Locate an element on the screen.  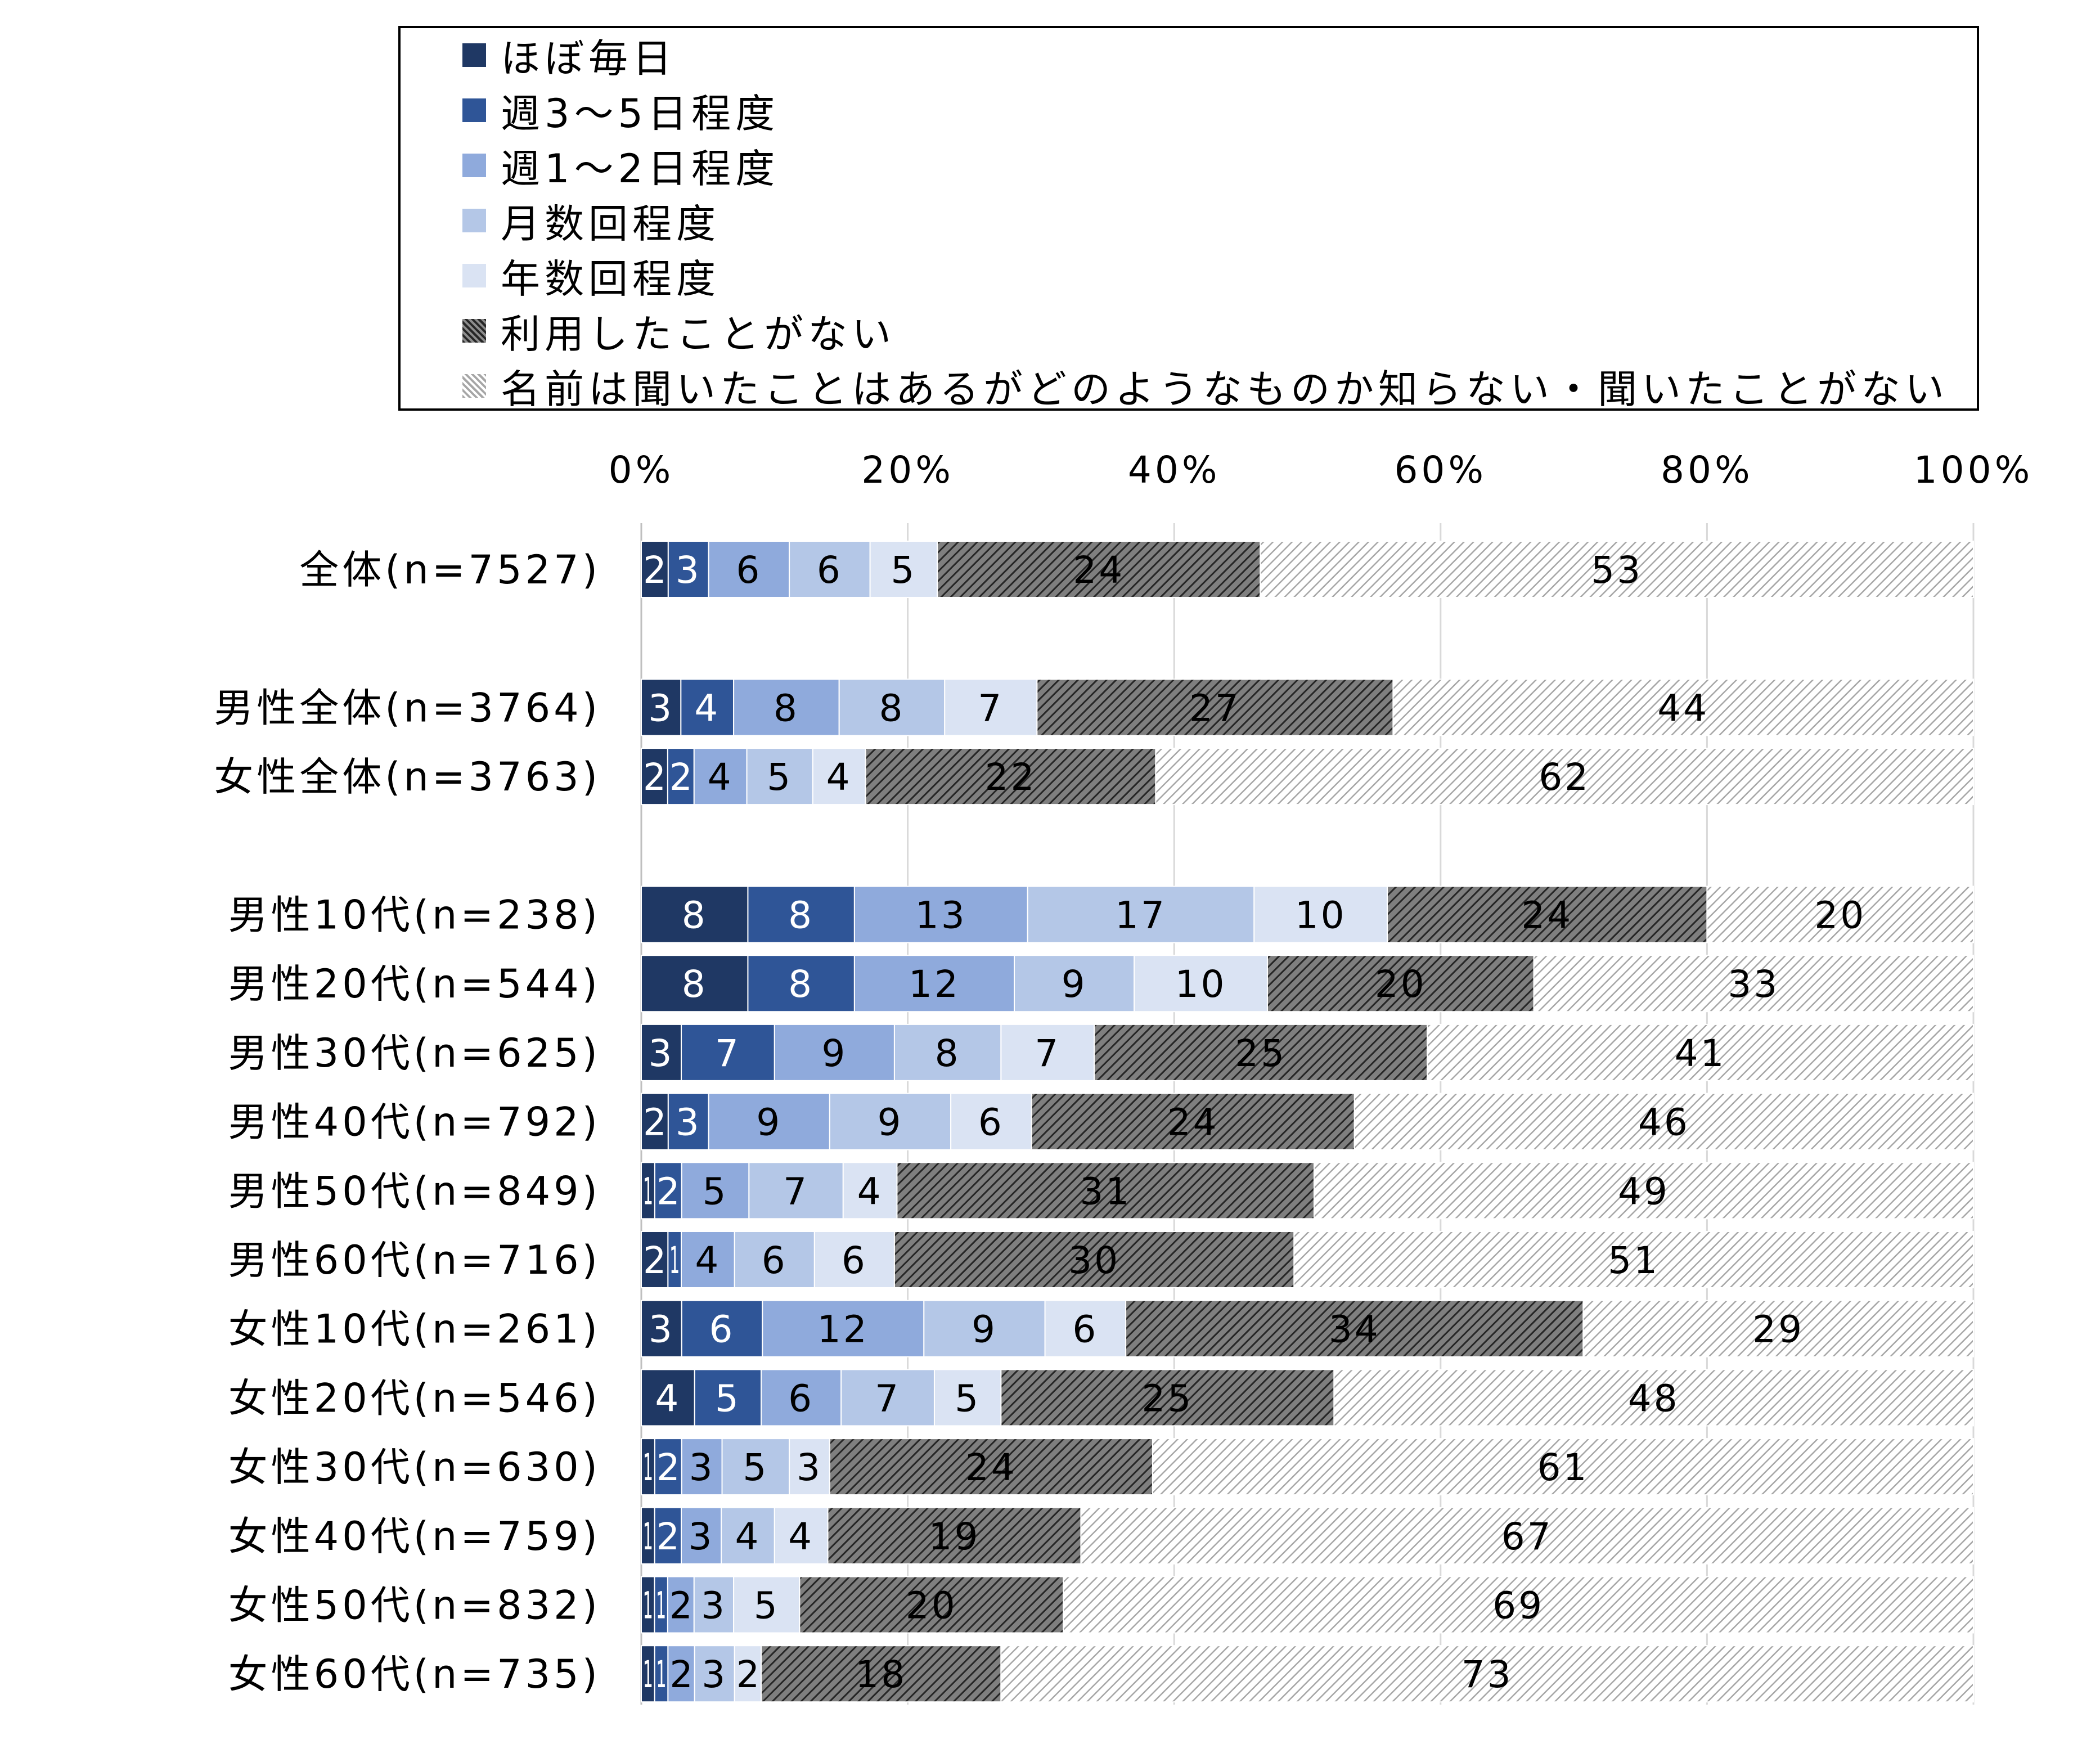
data-label: 19 is located at coordinates (954, 1536).